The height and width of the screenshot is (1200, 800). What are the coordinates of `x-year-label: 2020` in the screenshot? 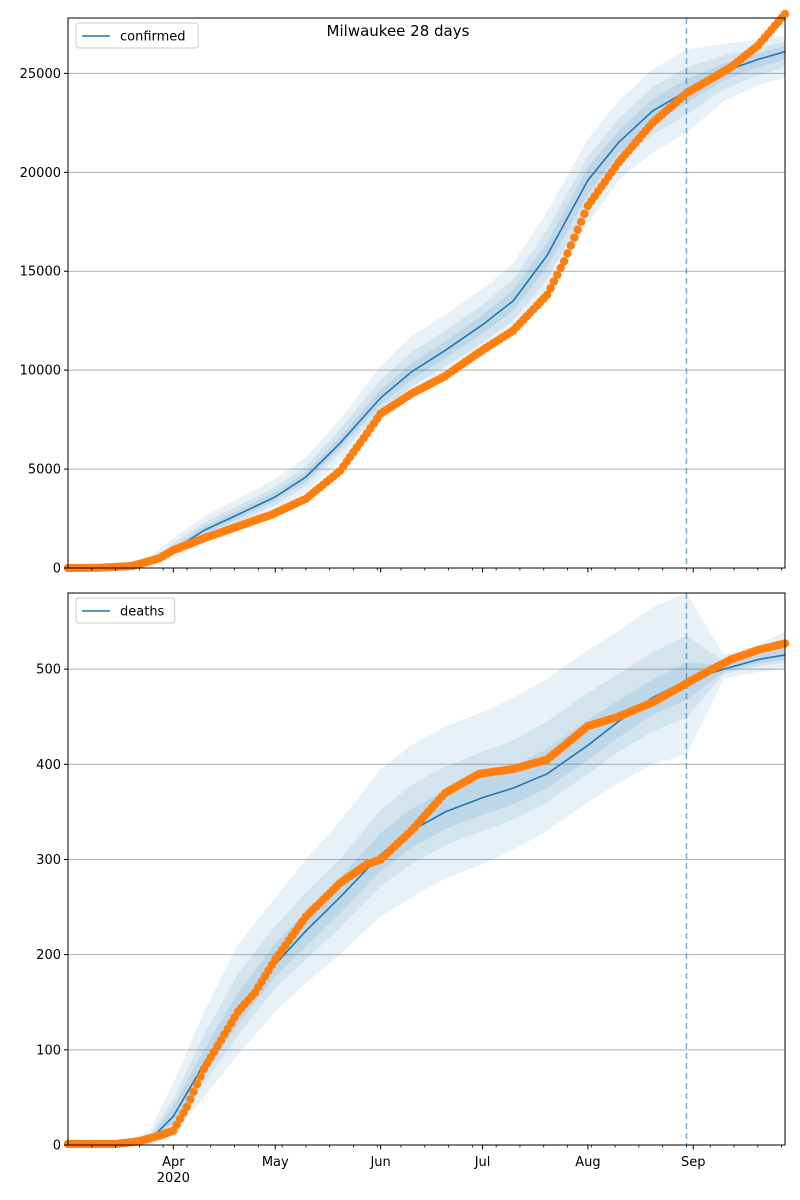 It's located at (173, 1178).